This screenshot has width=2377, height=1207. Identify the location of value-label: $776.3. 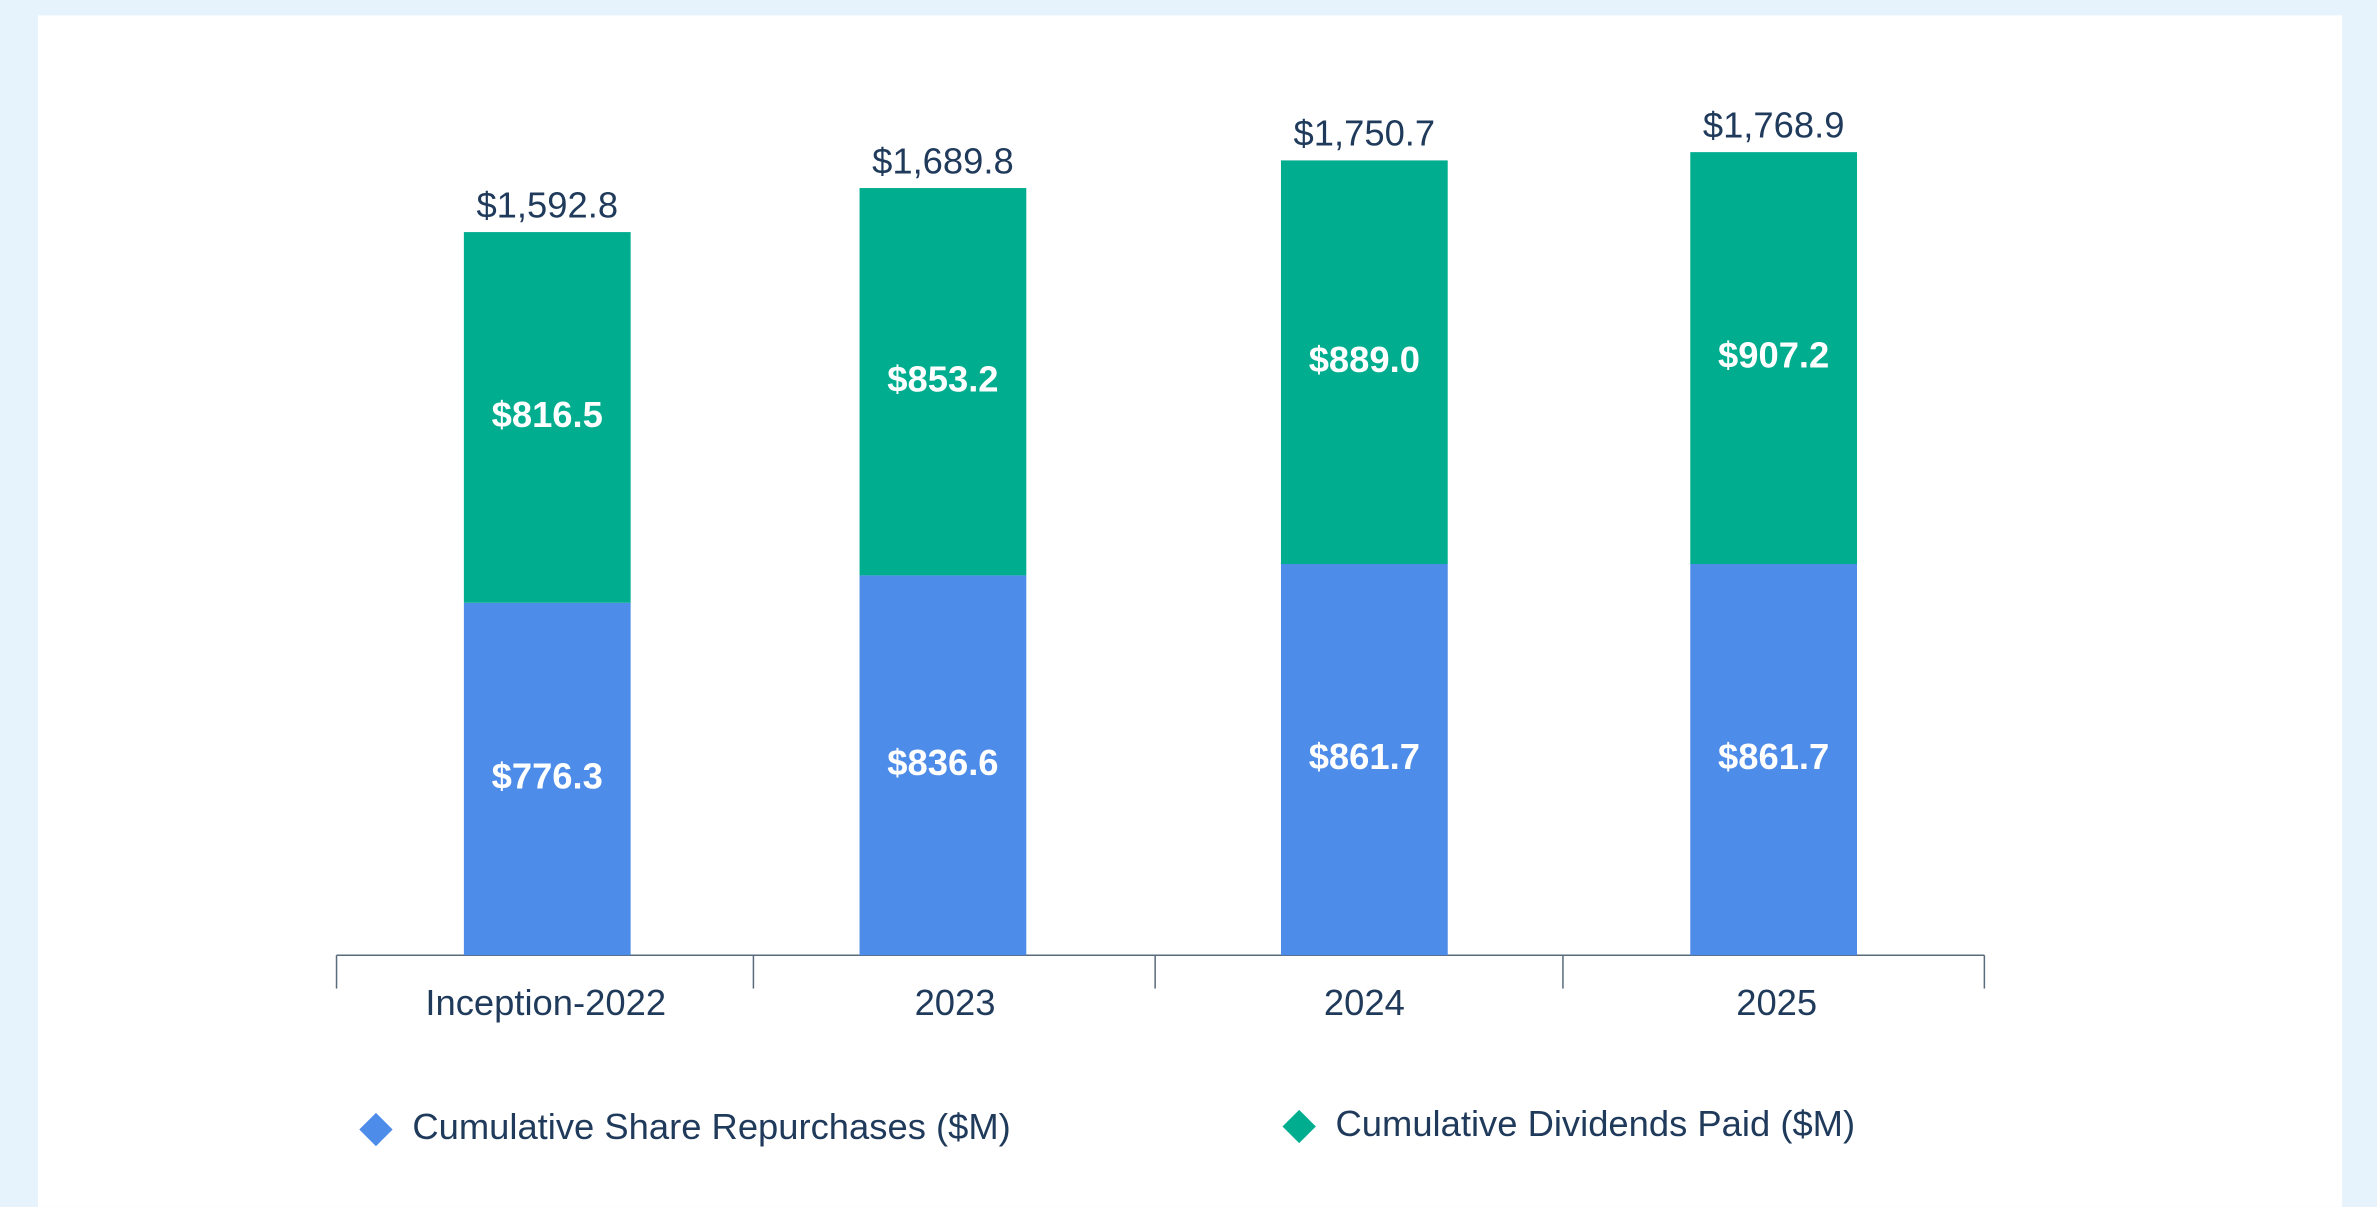
(547, 776).